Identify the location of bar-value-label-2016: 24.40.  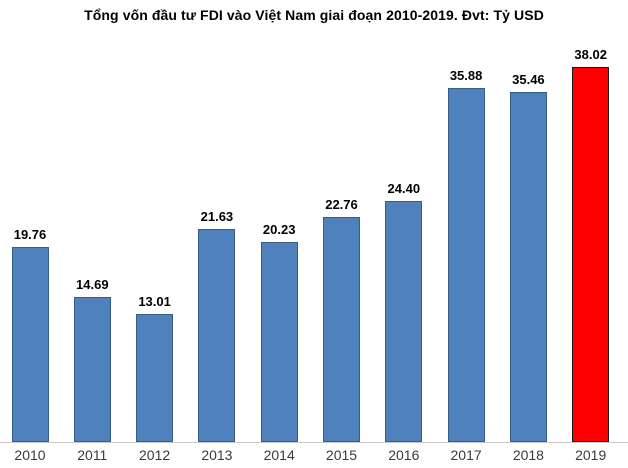
(404, 188).